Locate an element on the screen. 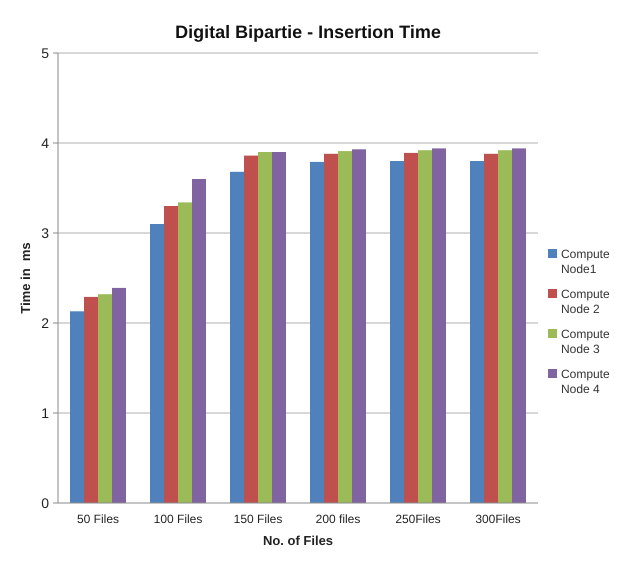 The width and height of the screenshot is (626, 564). legend-label: Compute Node1 is located at coordinates (585, 261).